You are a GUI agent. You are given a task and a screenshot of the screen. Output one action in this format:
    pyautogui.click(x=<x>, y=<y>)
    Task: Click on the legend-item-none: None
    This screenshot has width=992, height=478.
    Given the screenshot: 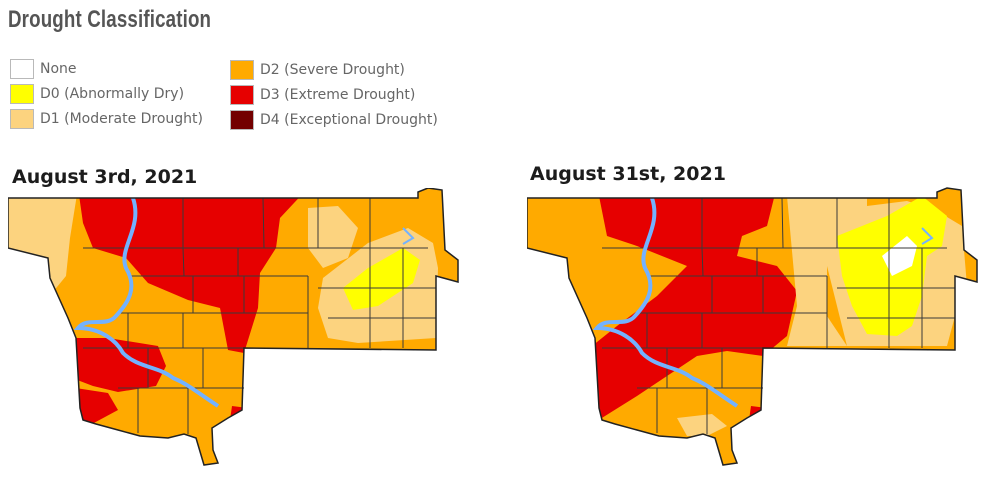 What is the action you would take?
    pyautogui.click(x=43, y=69)
    